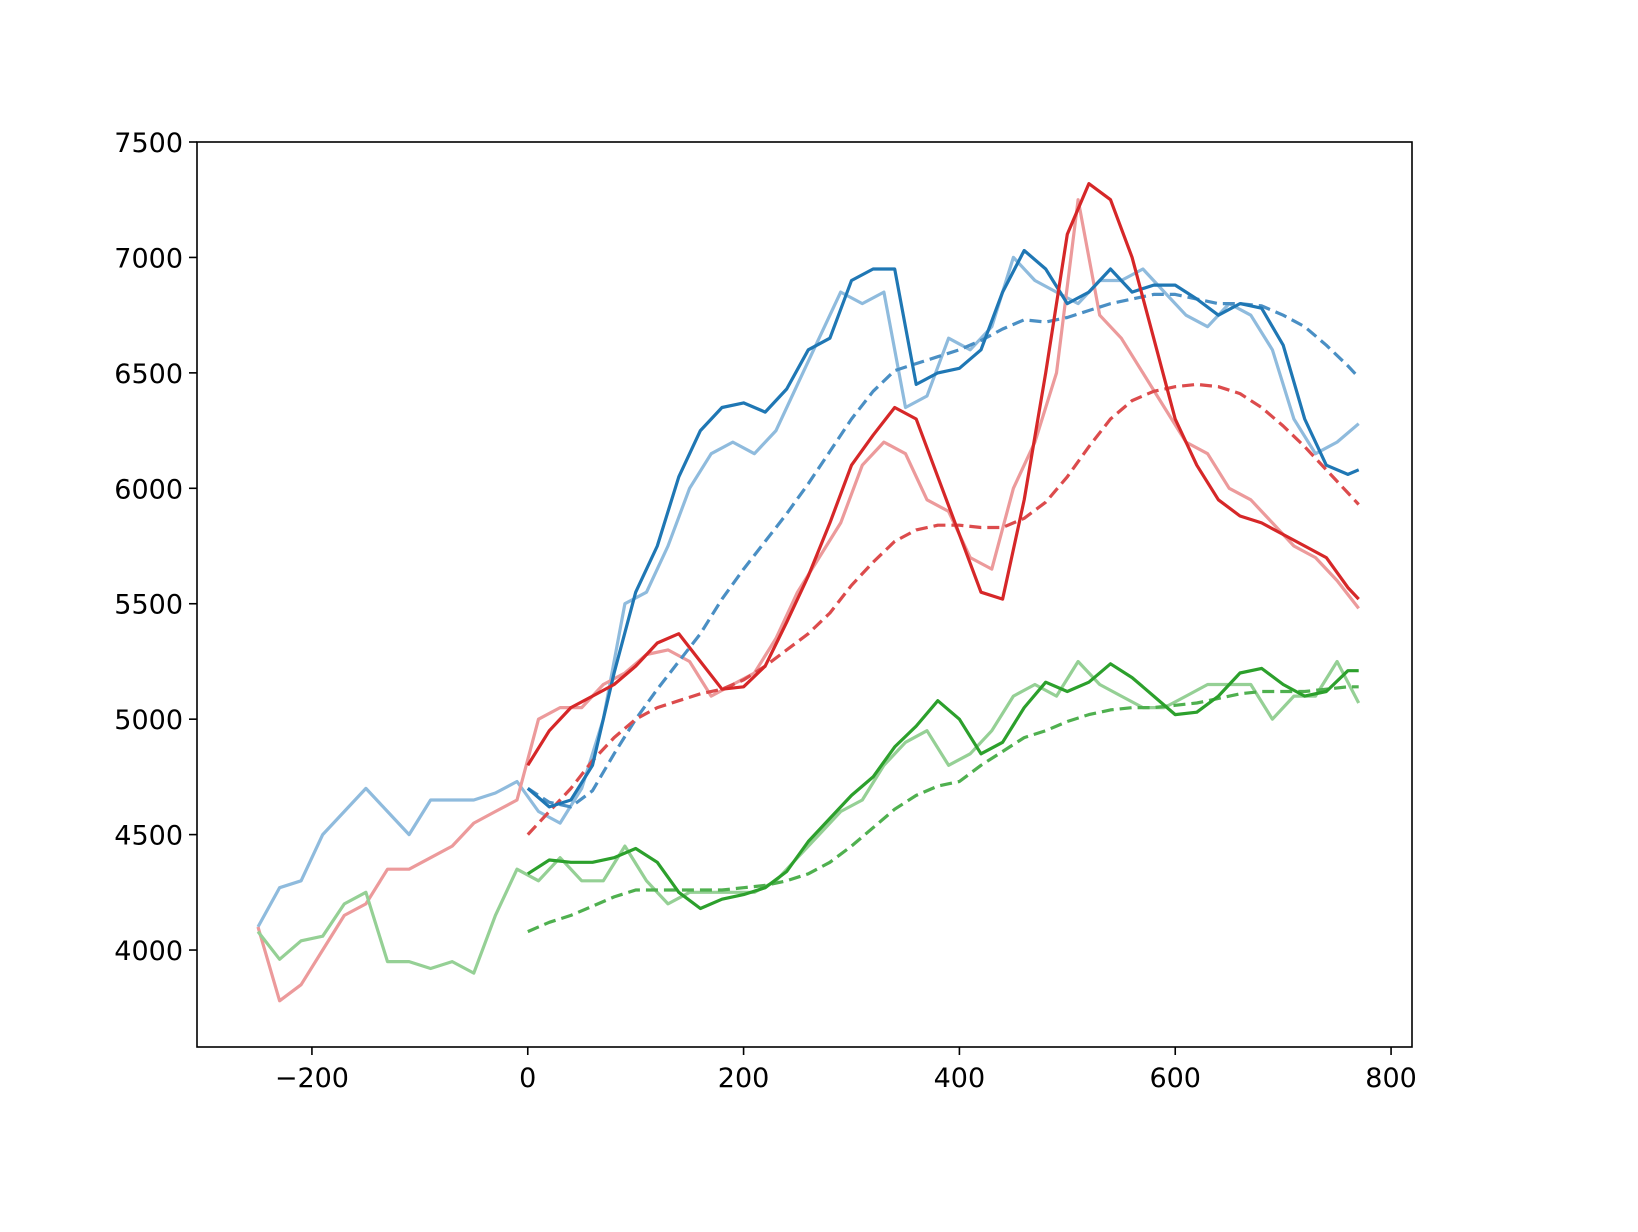 This screenshot has width=1638, height=1232. I want to click on x-tick-label: −200, so click(312, 1078).